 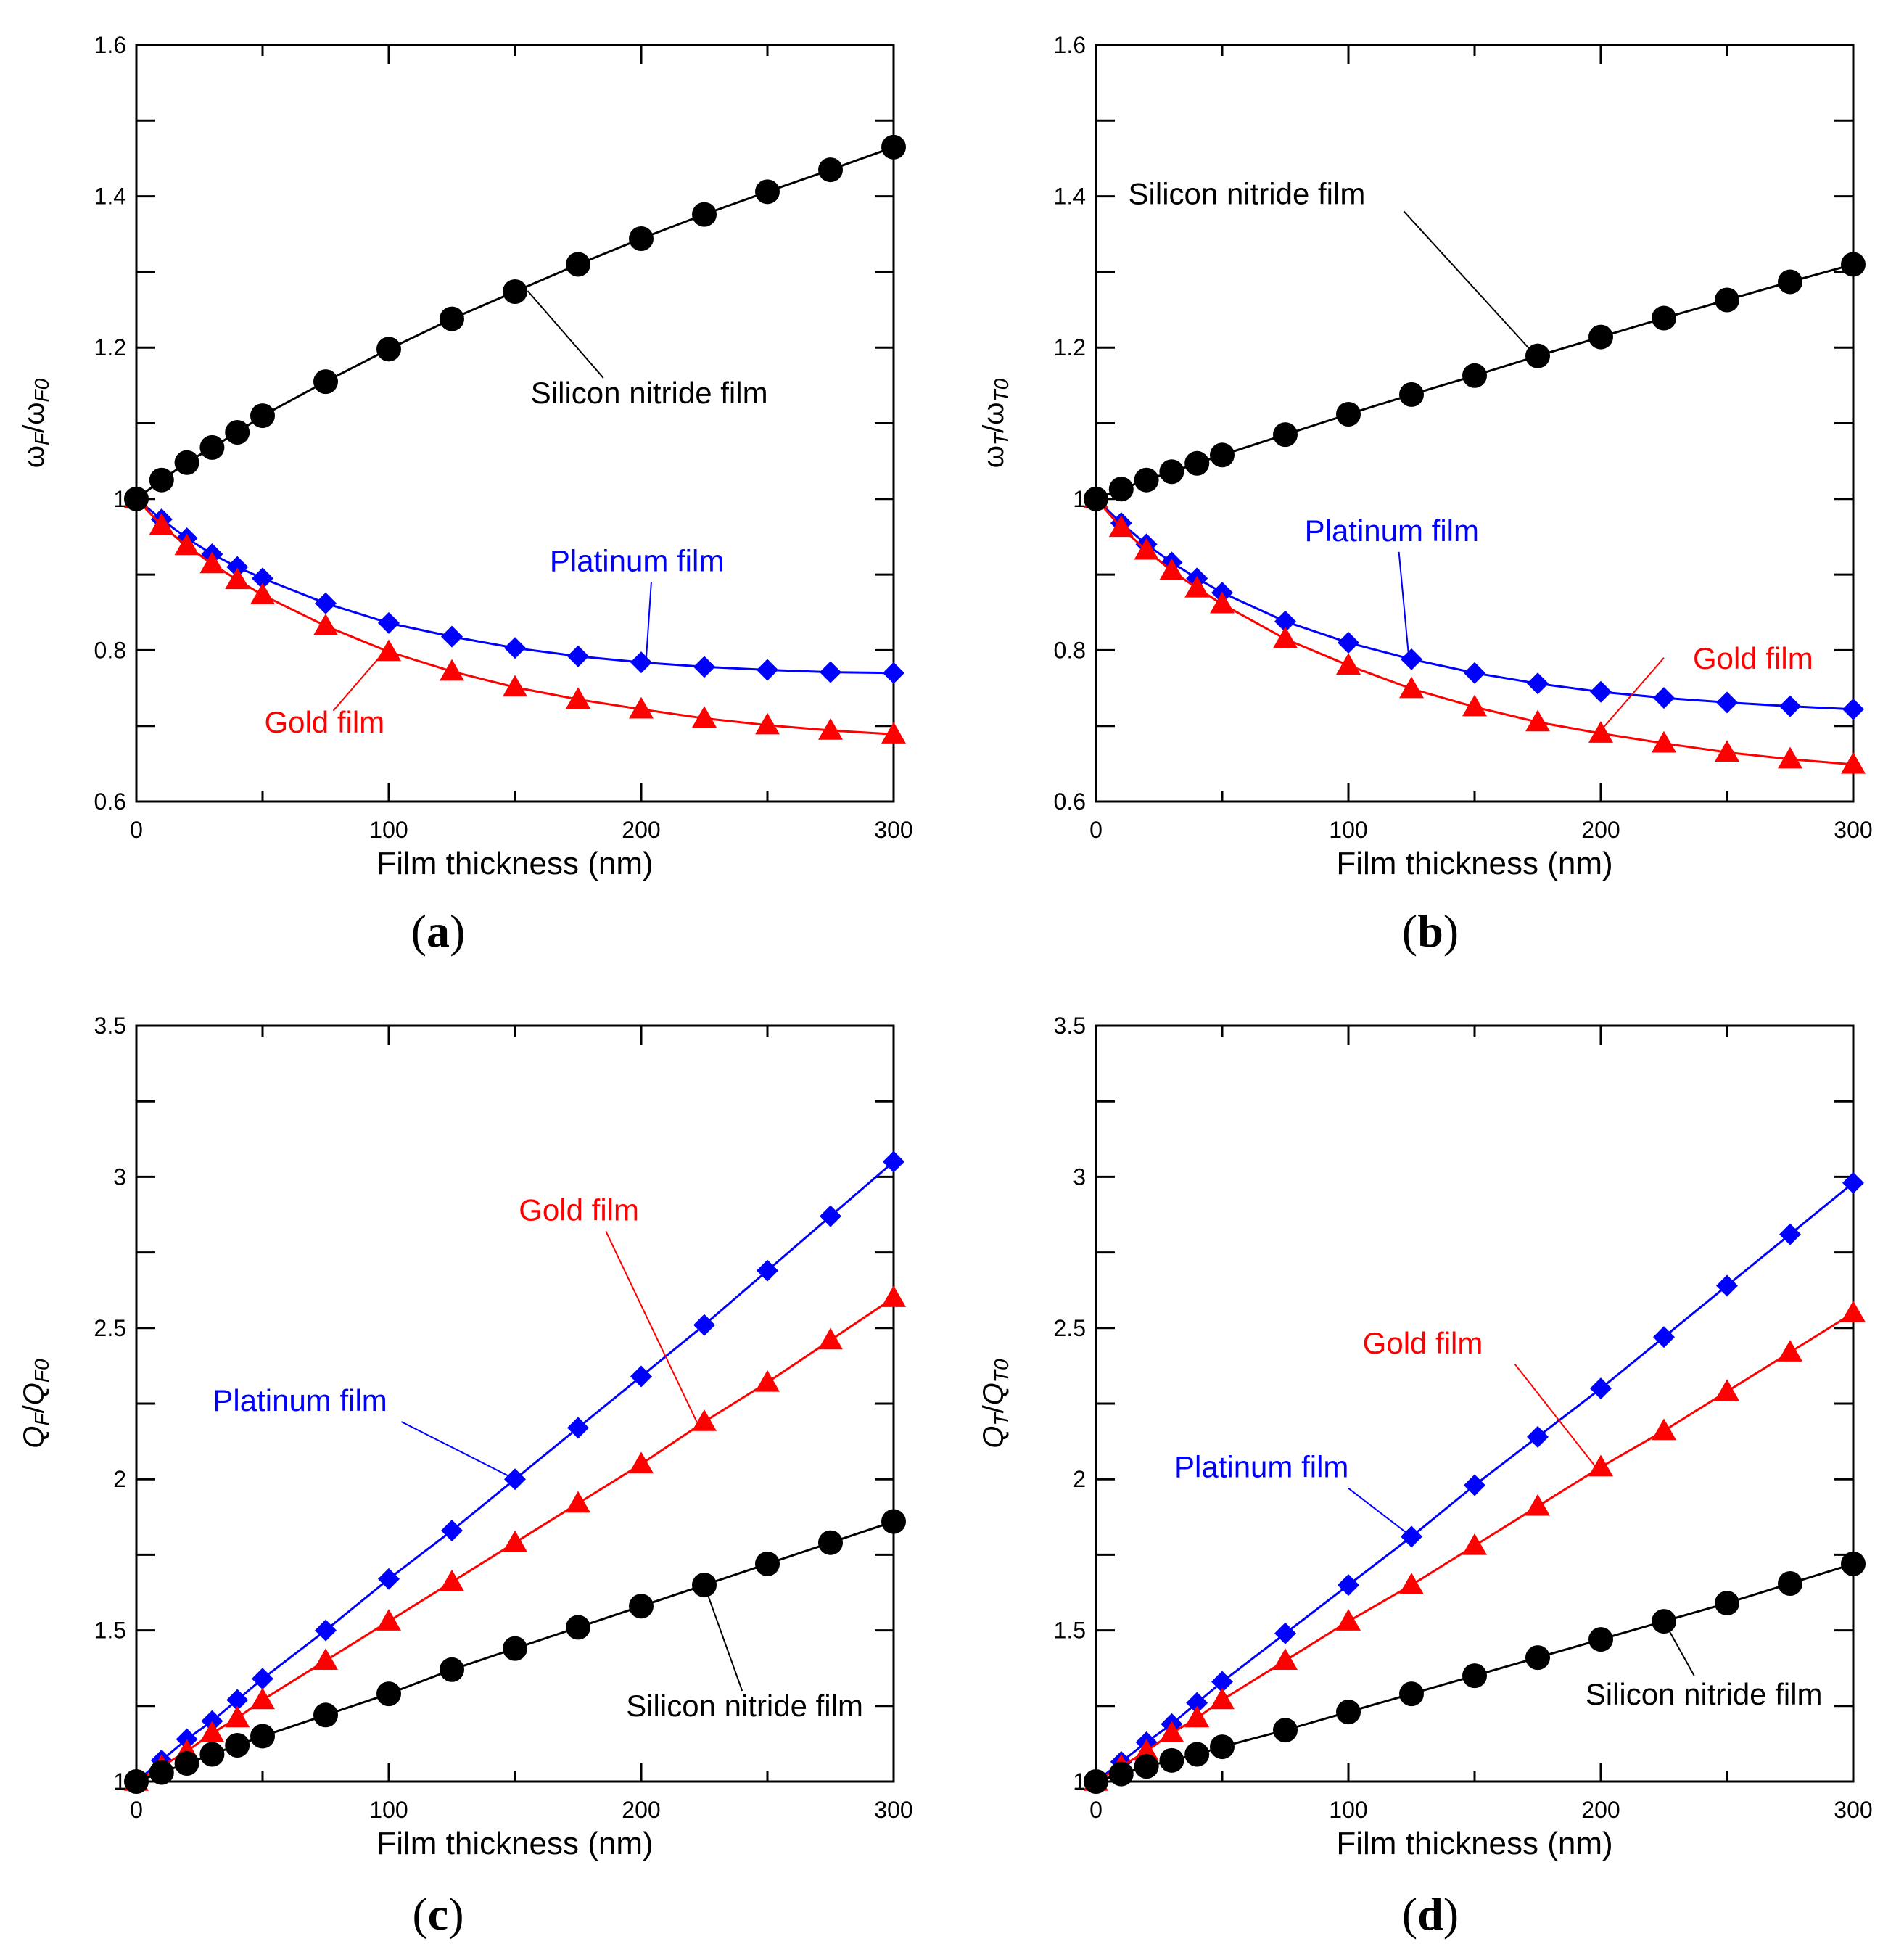 I want to click on y-tick-label: 1.6, so click(x=110, y=45).